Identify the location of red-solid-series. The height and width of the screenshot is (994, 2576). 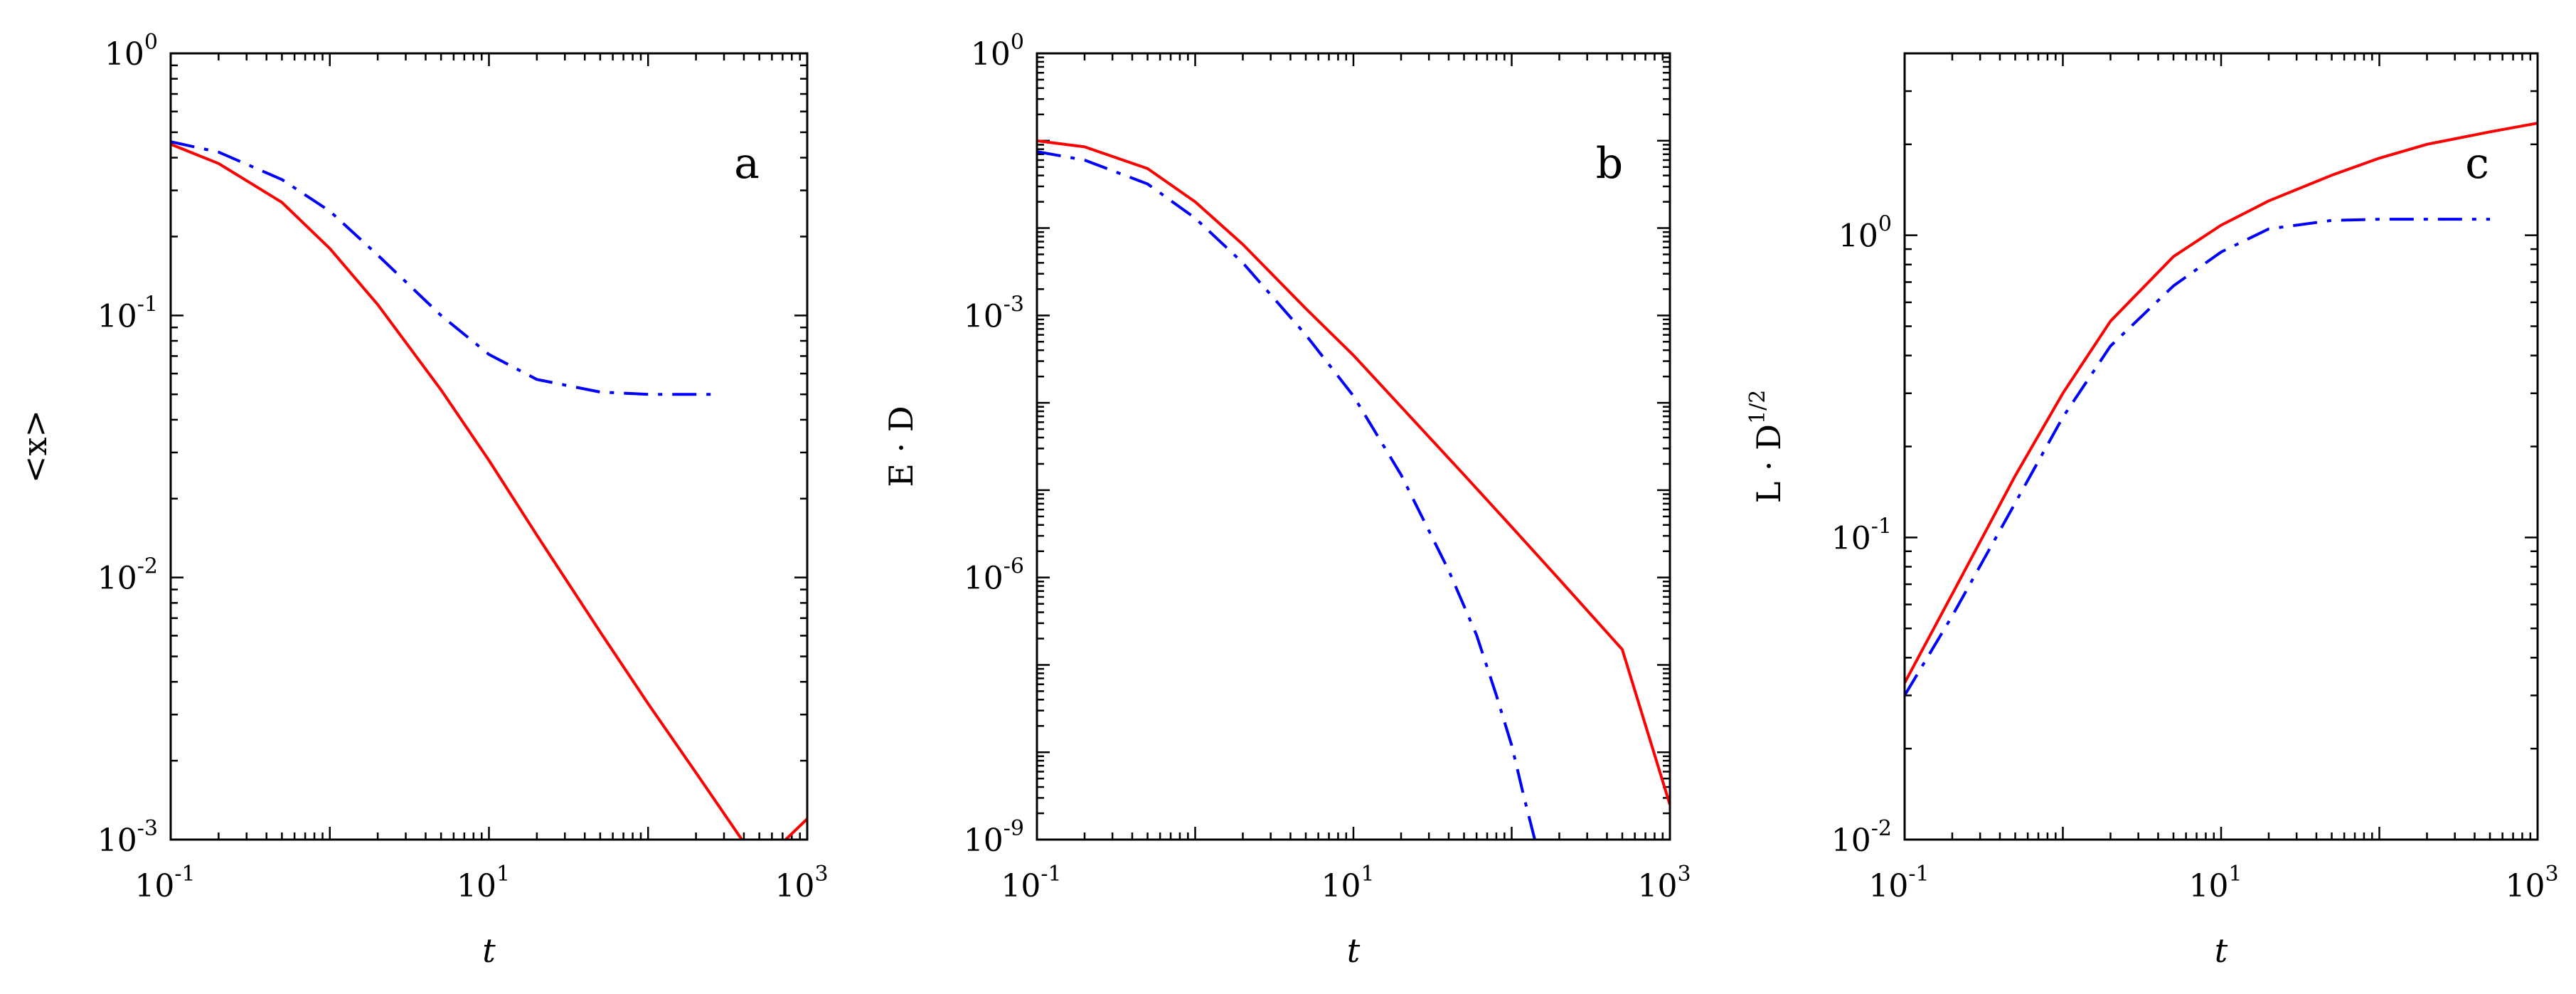
(2221, 403).